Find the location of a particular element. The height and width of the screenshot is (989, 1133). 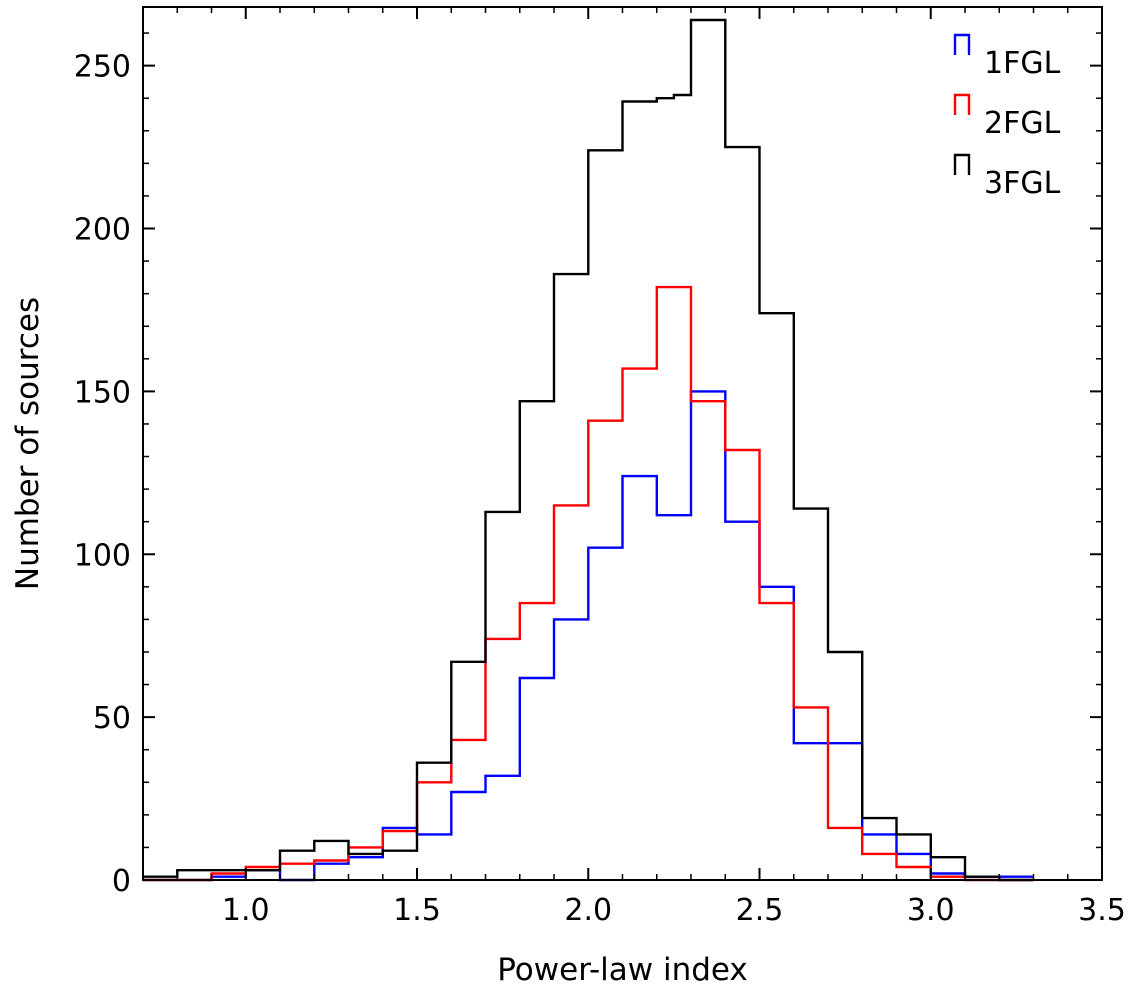

x-tick-label: 1.5 is located at coordinates (417, 910).